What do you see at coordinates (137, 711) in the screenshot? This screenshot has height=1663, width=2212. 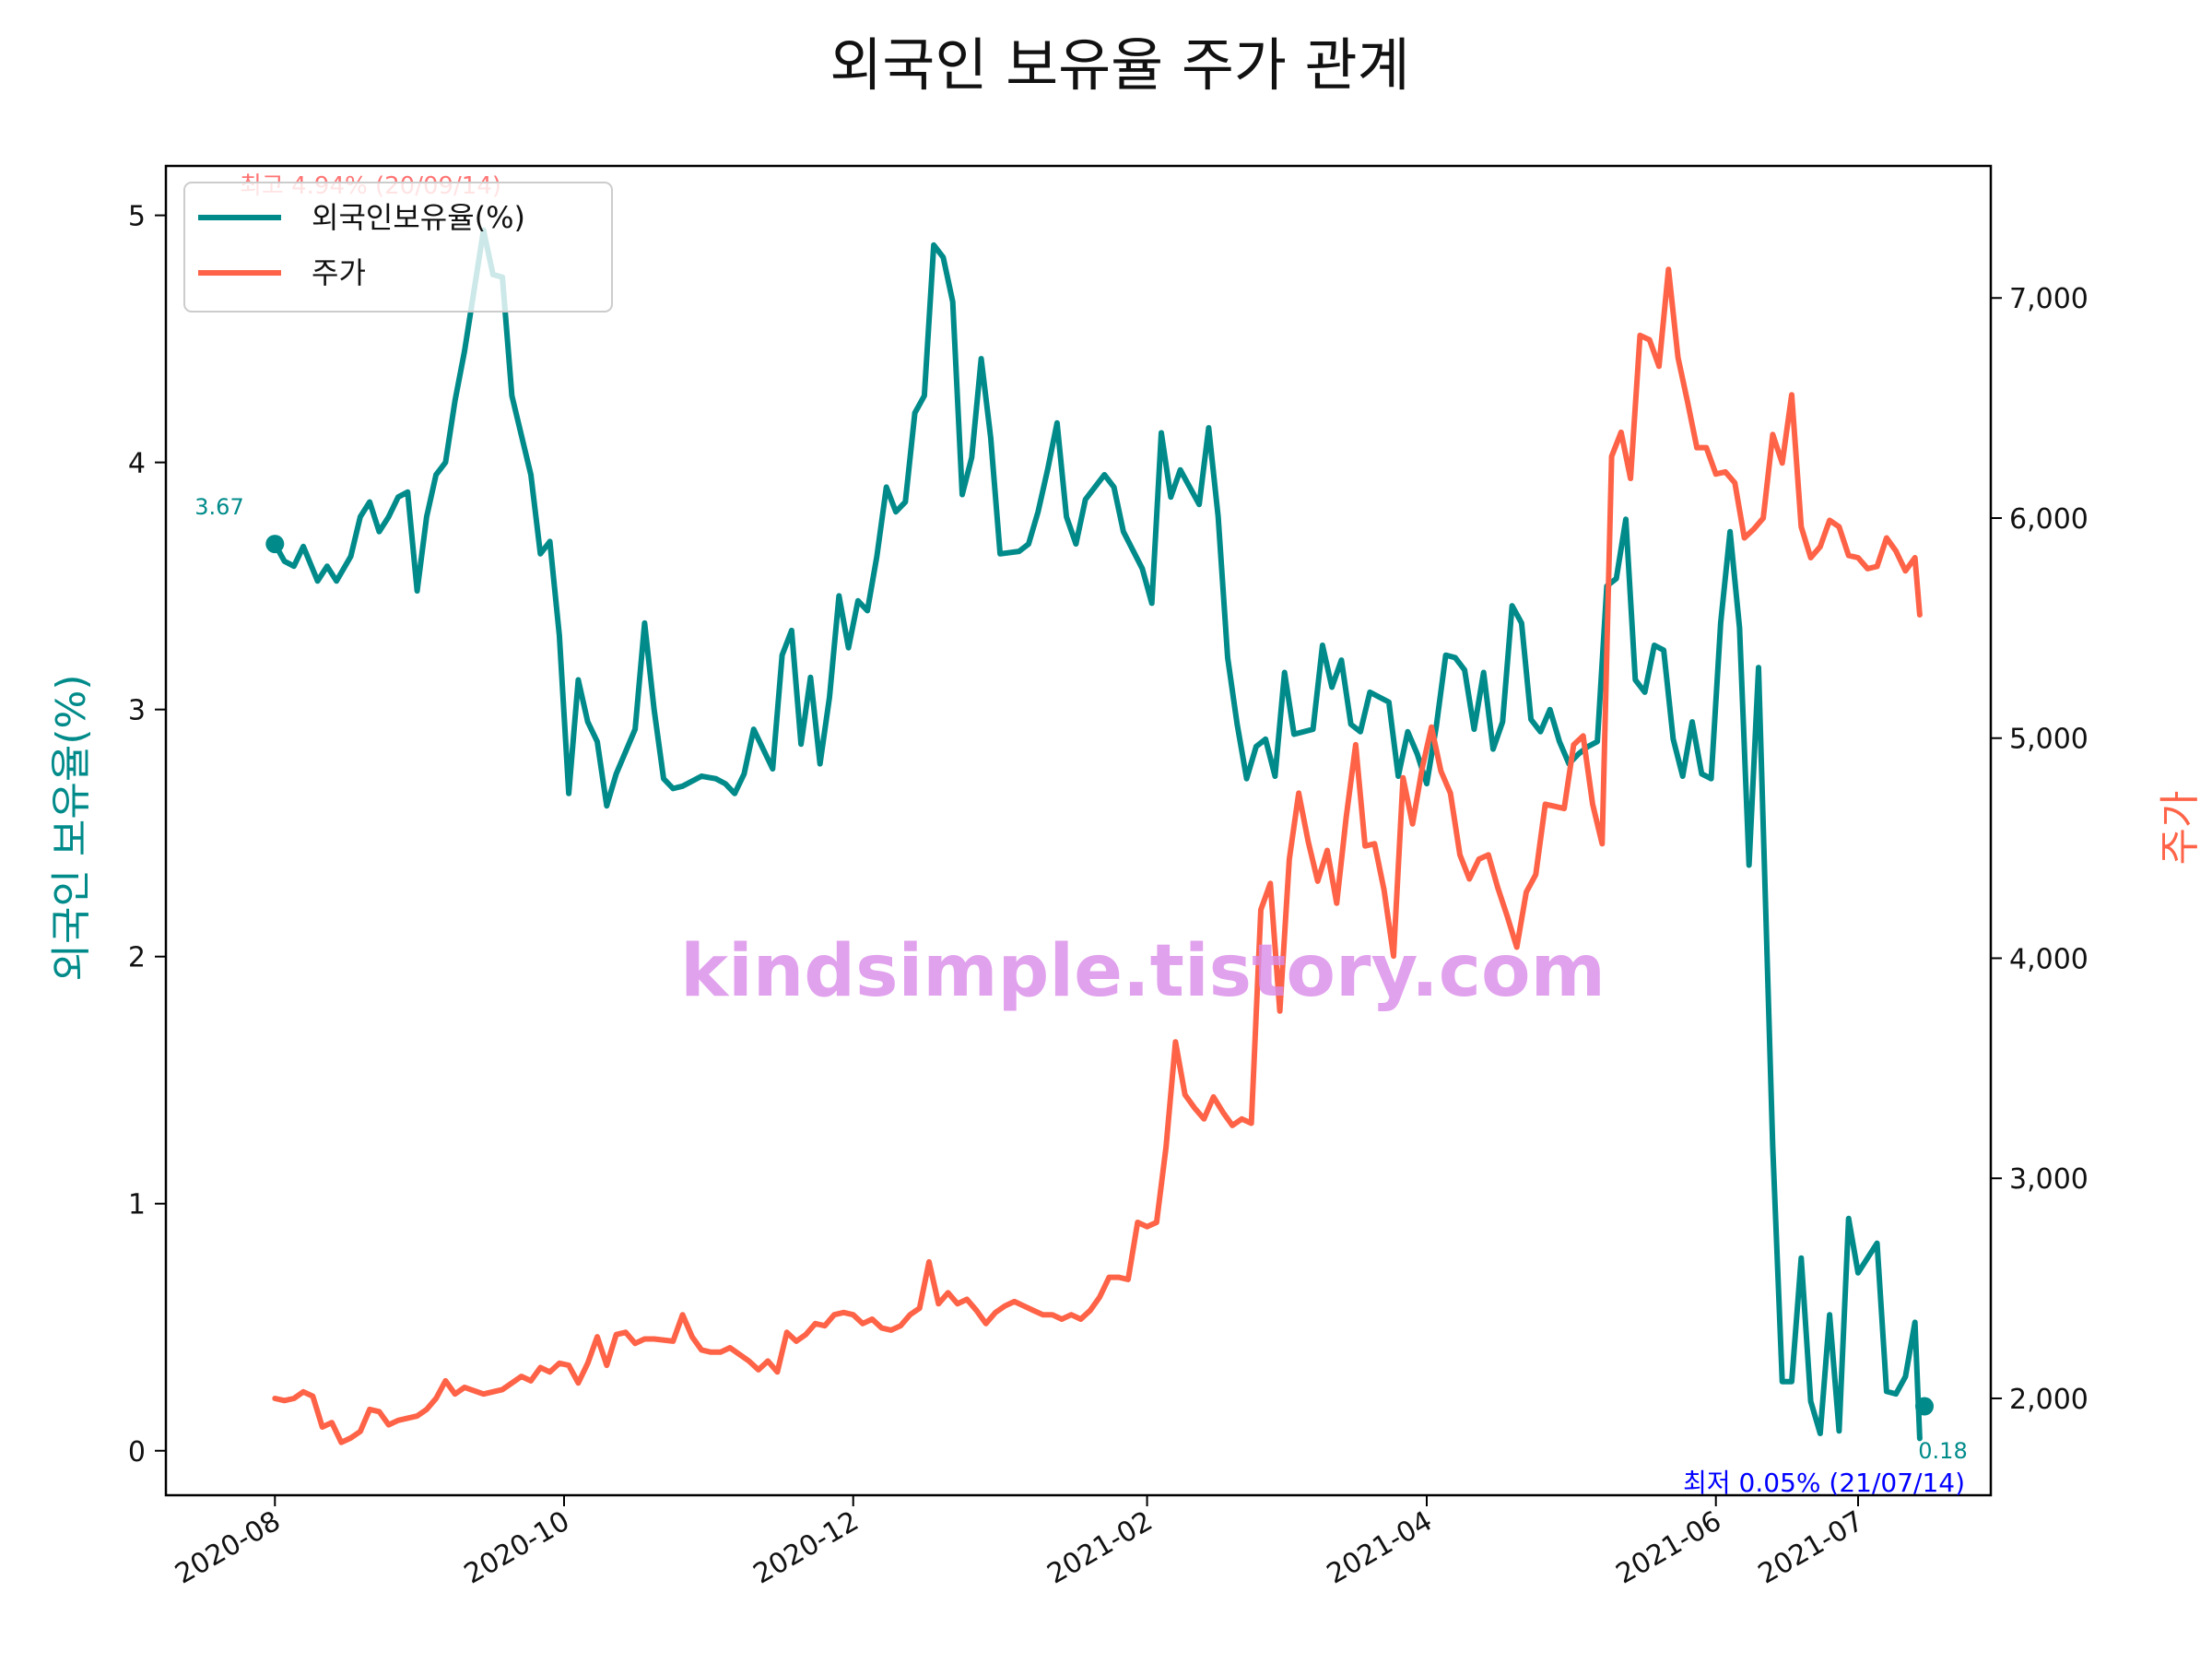 I see `y-left-tick-label: 3` at bounding box center [137, 711].